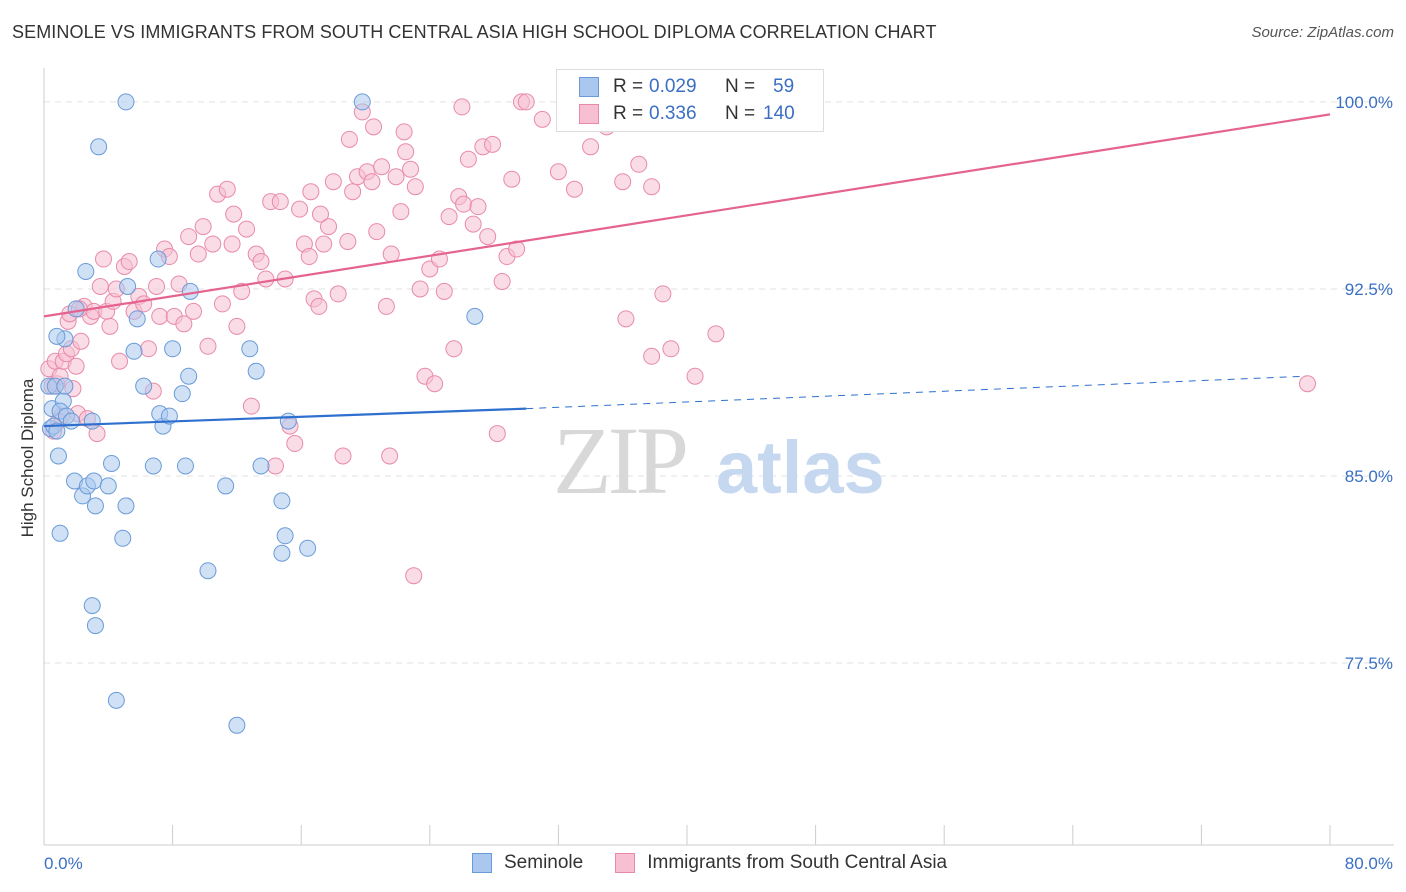 The width and height of the screenshot is (1406, 892). I want to click on seminole-trend-line, so click(285, 417).